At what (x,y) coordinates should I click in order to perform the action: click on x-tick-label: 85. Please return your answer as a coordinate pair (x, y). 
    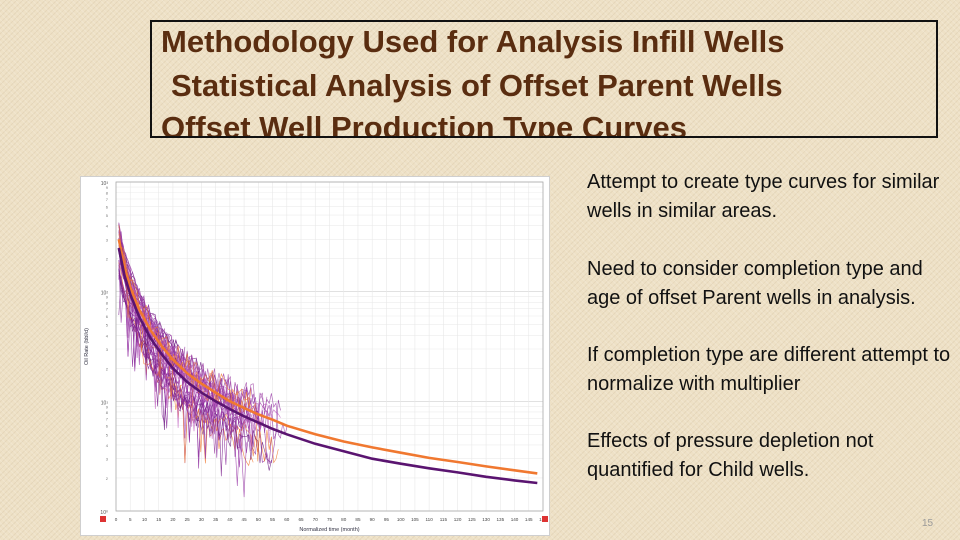
    Looking at the image, I should click on (358, 519).